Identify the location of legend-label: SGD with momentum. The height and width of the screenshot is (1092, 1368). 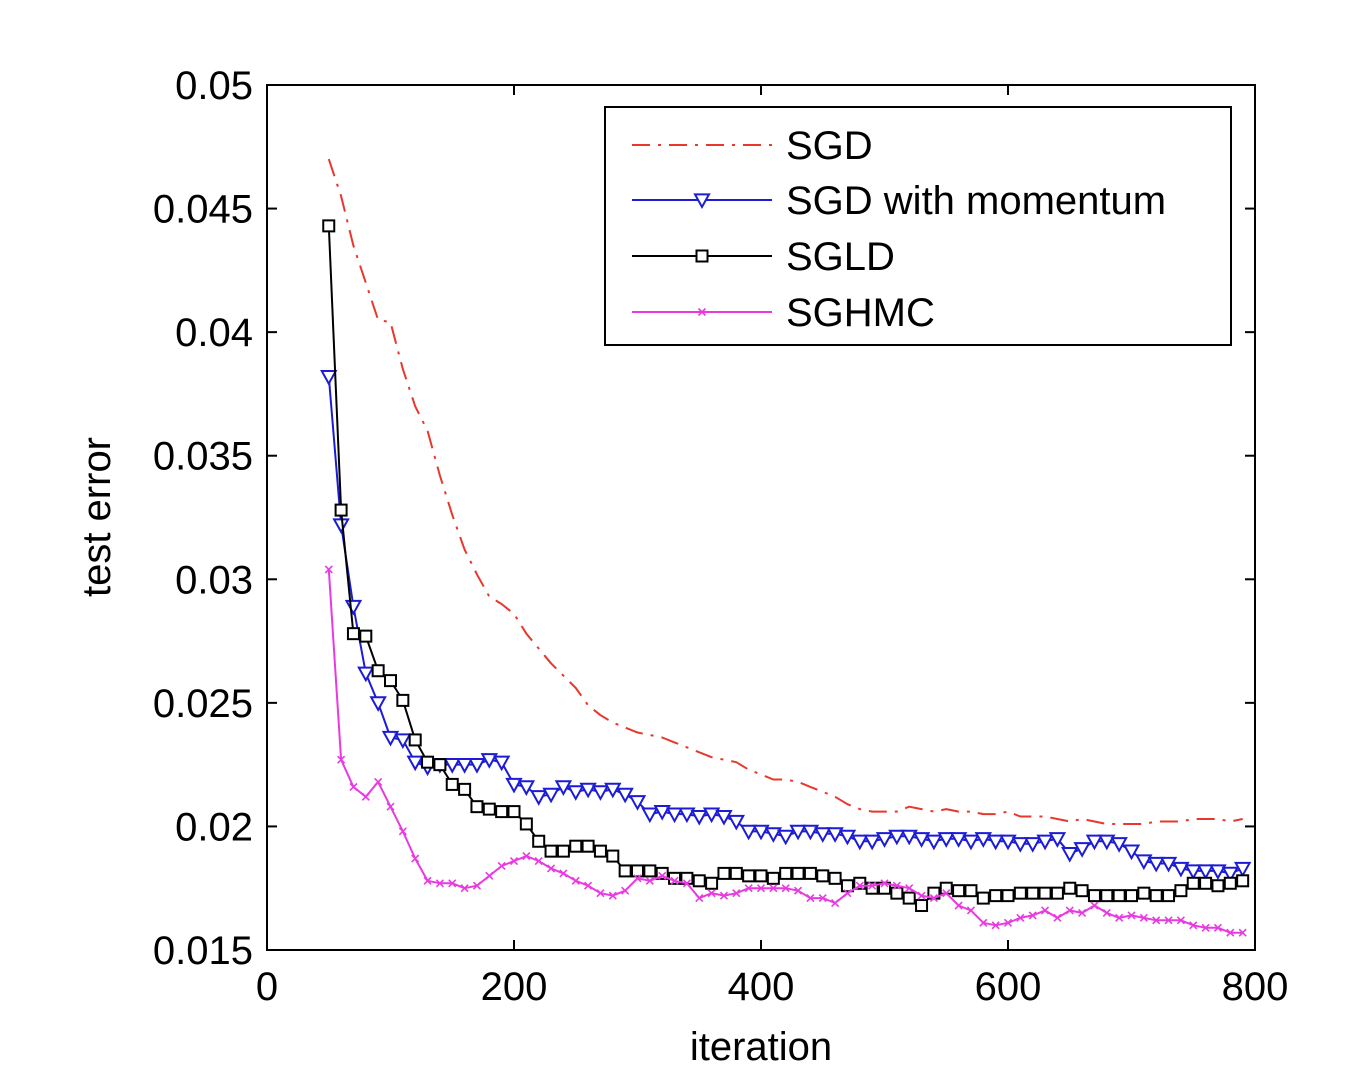
(976, 201).